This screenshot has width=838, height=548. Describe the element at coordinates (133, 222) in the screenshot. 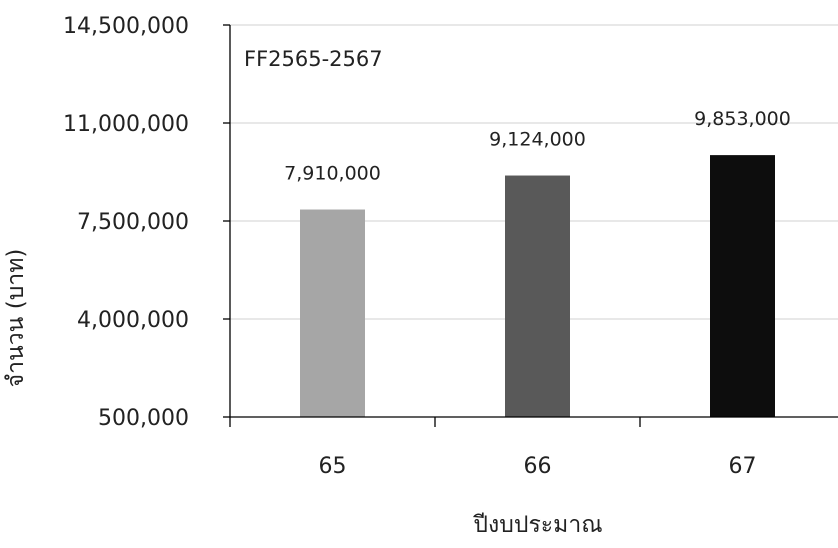

I see `y-tick-label: 7,500,000` at that location.